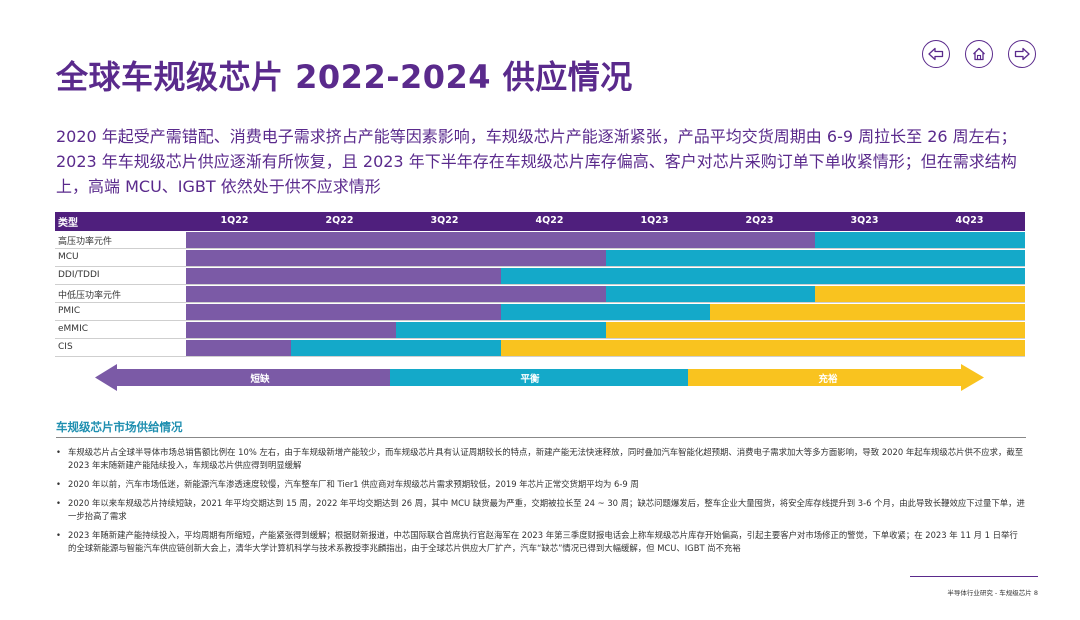 The height and width of the screenshot is (620, 1080). I want to click on prev-button, so click(936, 54).